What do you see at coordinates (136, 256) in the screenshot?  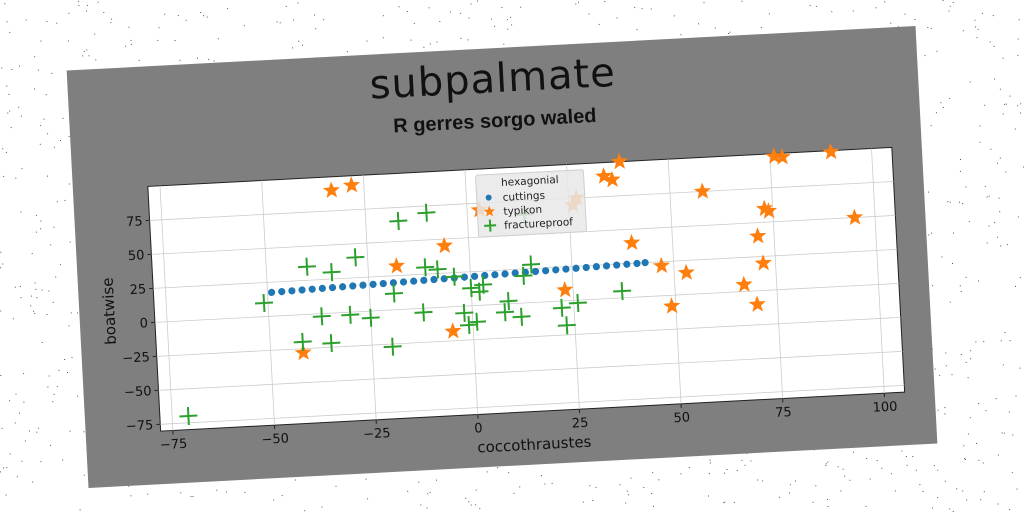 I see `y-tick-label: 50` at bounding box center [136, 256].